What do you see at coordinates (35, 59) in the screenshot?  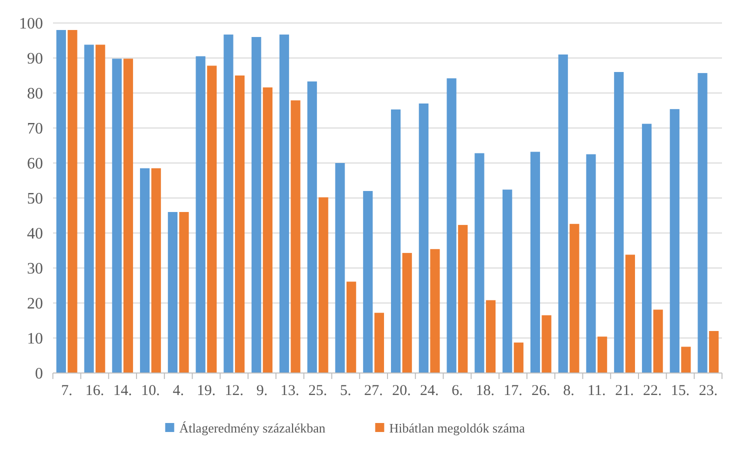 I see `y-tick-label: 90` at bounding box center [35, 59].